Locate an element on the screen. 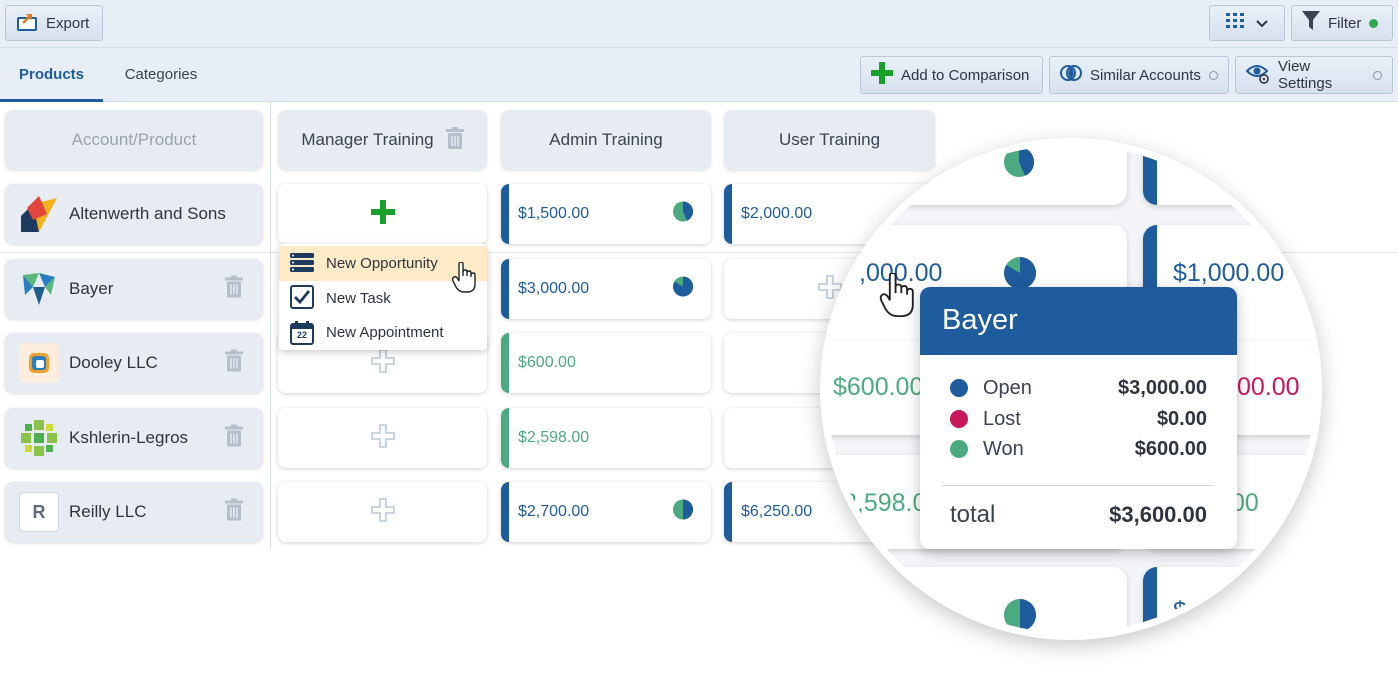  opportunity-amount: $2,700.00 is located at coordinates (554, 511).